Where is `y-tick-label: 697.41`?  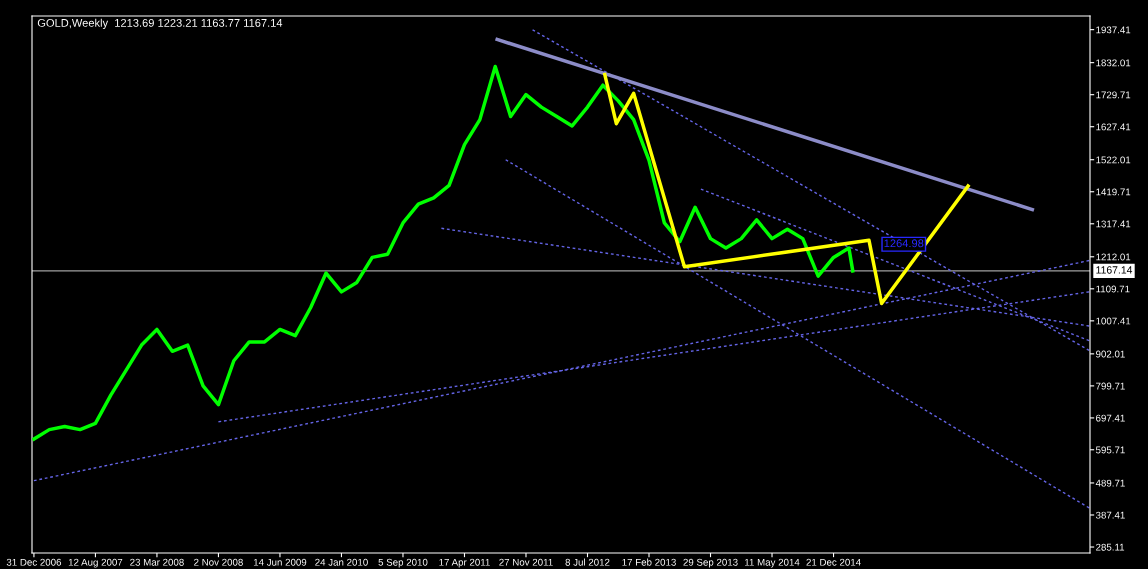
y-tick-label: 697.41 is located at coordinates (1110, 418).